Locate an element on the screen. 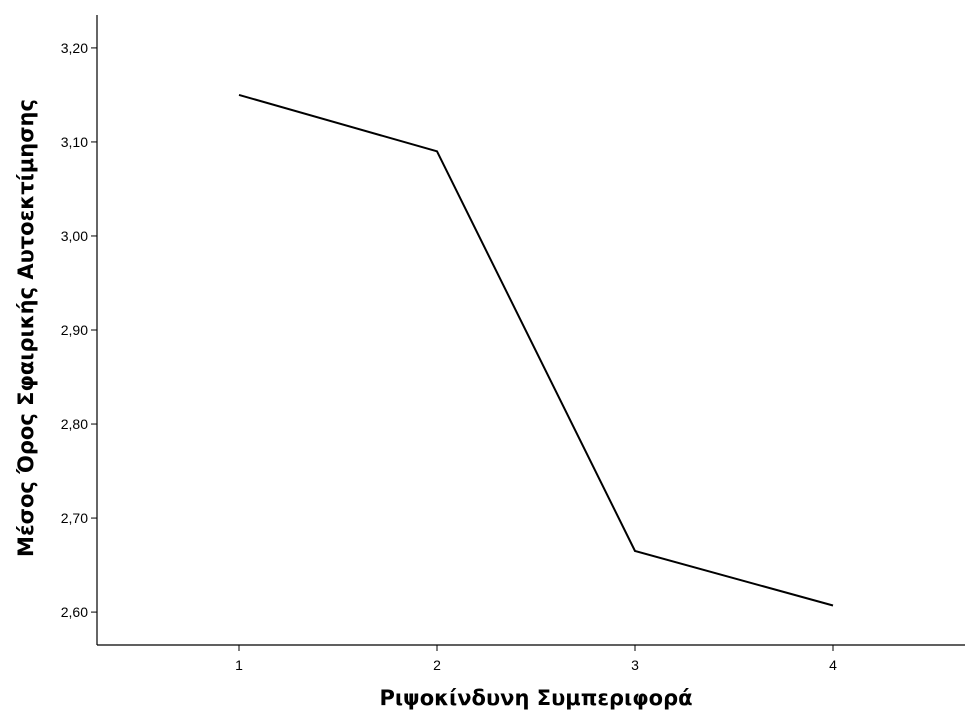  x-tick-label: 3 is located at coordinates (635, 665).